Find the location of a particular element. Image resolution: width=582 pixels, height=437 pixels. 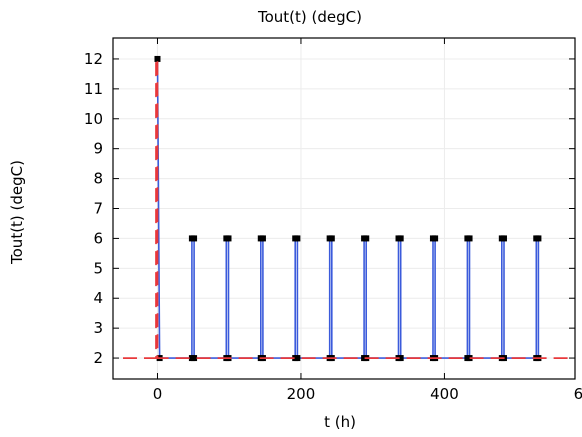

y-tick-label: 3 is located at coordinates (98, 328).